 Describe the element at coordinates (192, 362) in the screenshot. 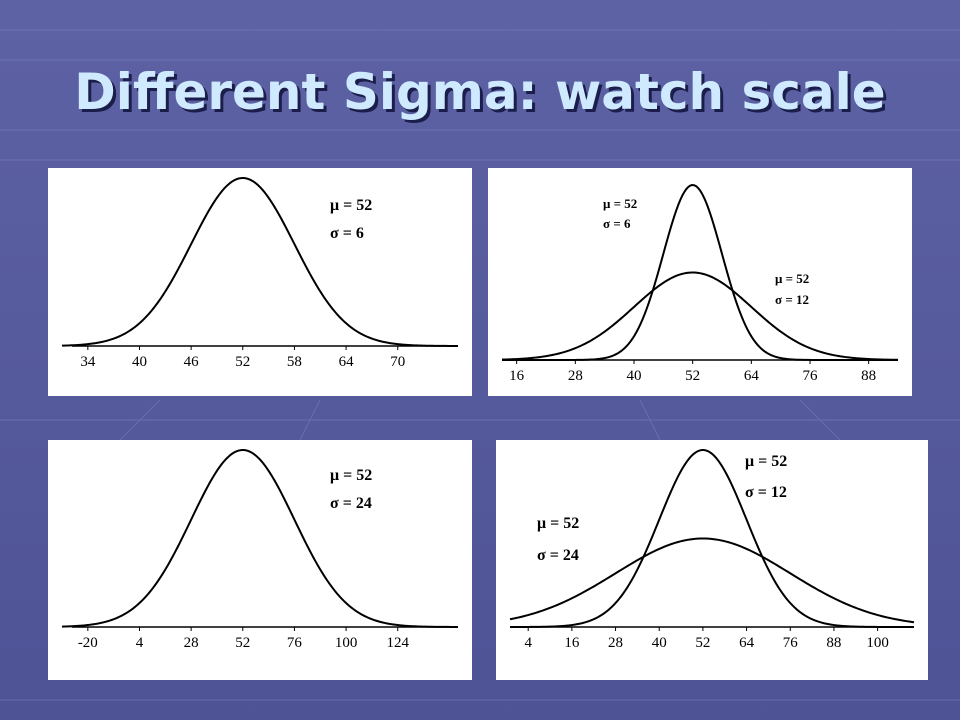

I see `x-tick-label: 46` at that location.